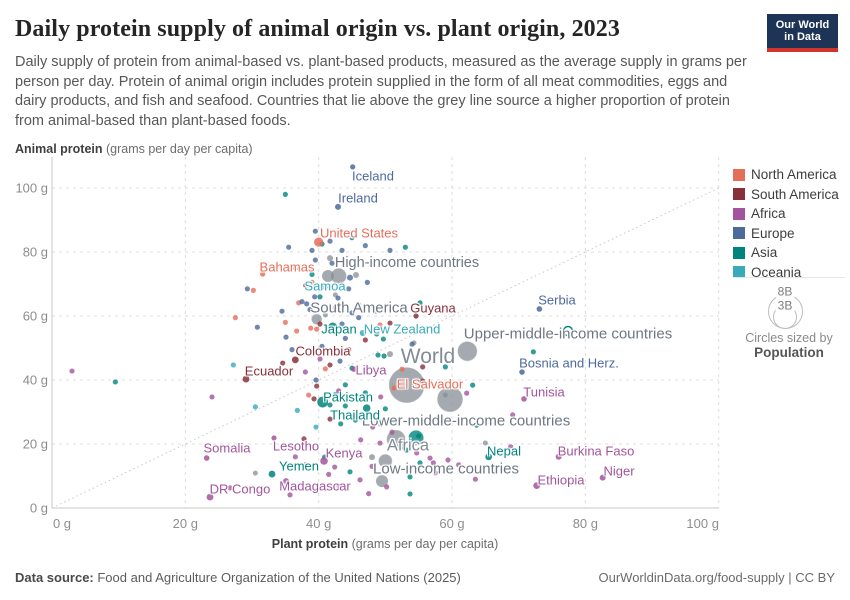 This screenshot has width=850, height=600. Describe the element at coordinates (524, 399) in the screenshot. I see `data-point-tunisia` at that location.